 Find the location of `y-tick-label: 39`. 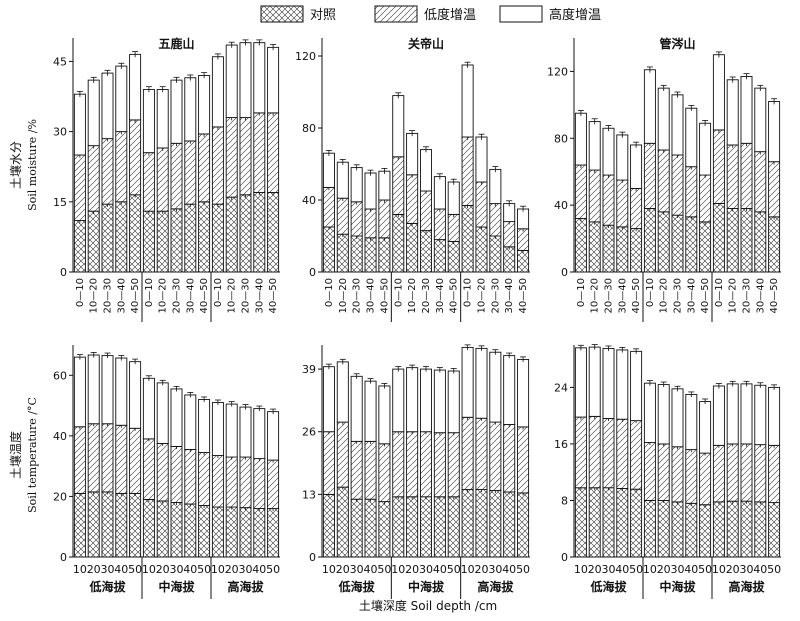

y-tick-label: 39 is located at coordinates (309, 369).